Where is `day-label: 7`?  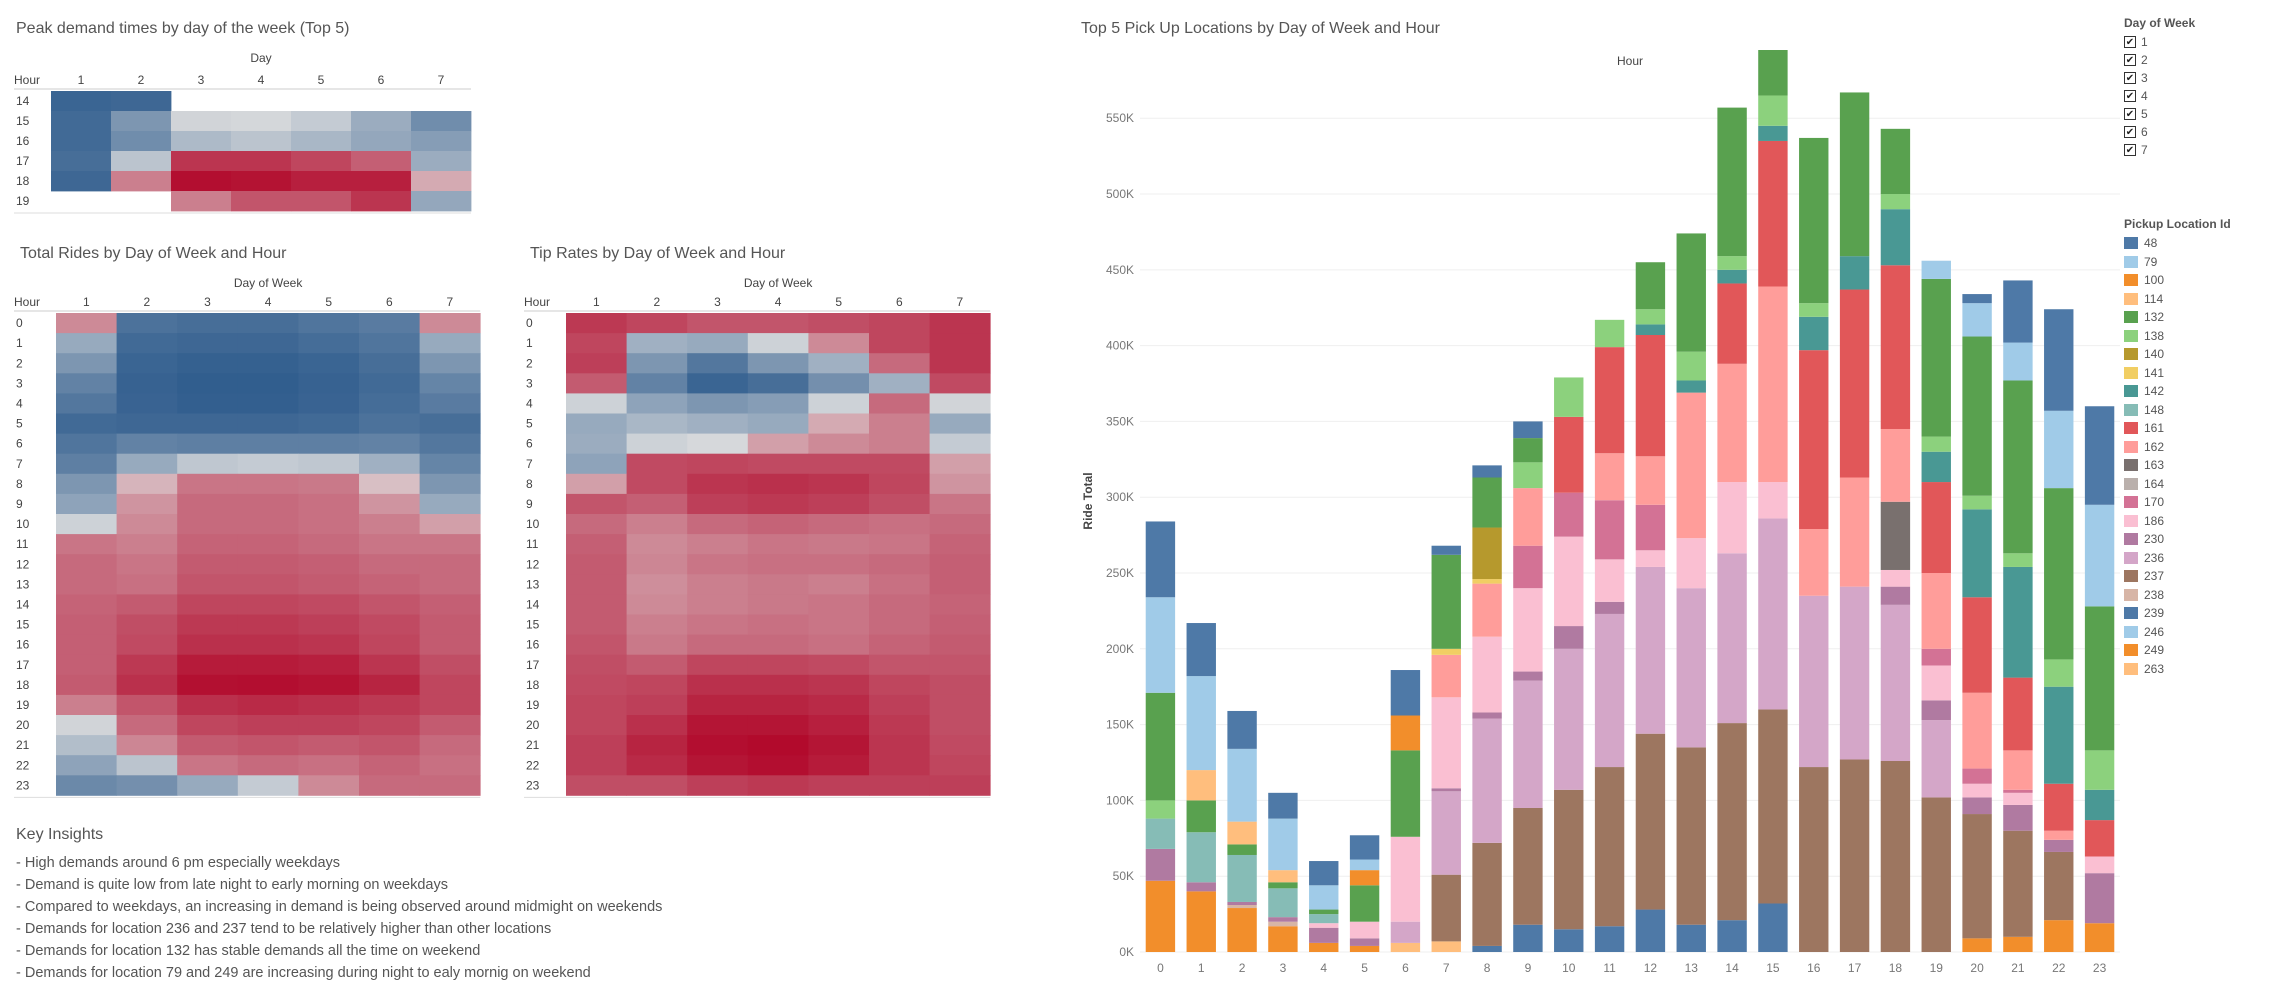 day-label: 7 is located at coordinates (450, 302).